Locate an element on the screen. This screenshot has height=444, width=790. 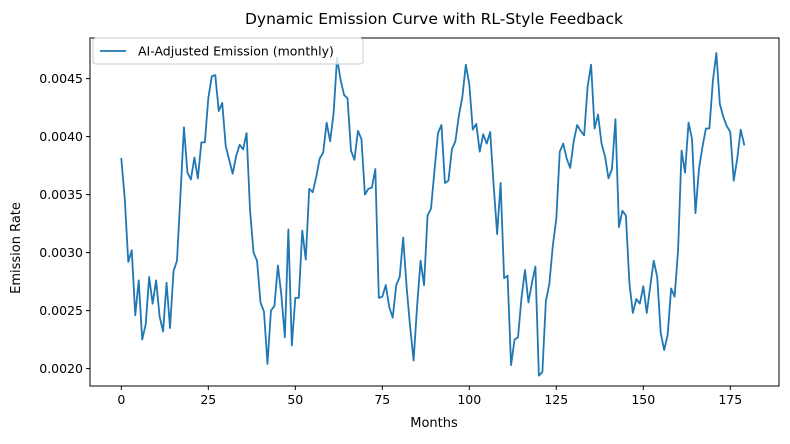
legend-box is located at coordinates (228, 51).